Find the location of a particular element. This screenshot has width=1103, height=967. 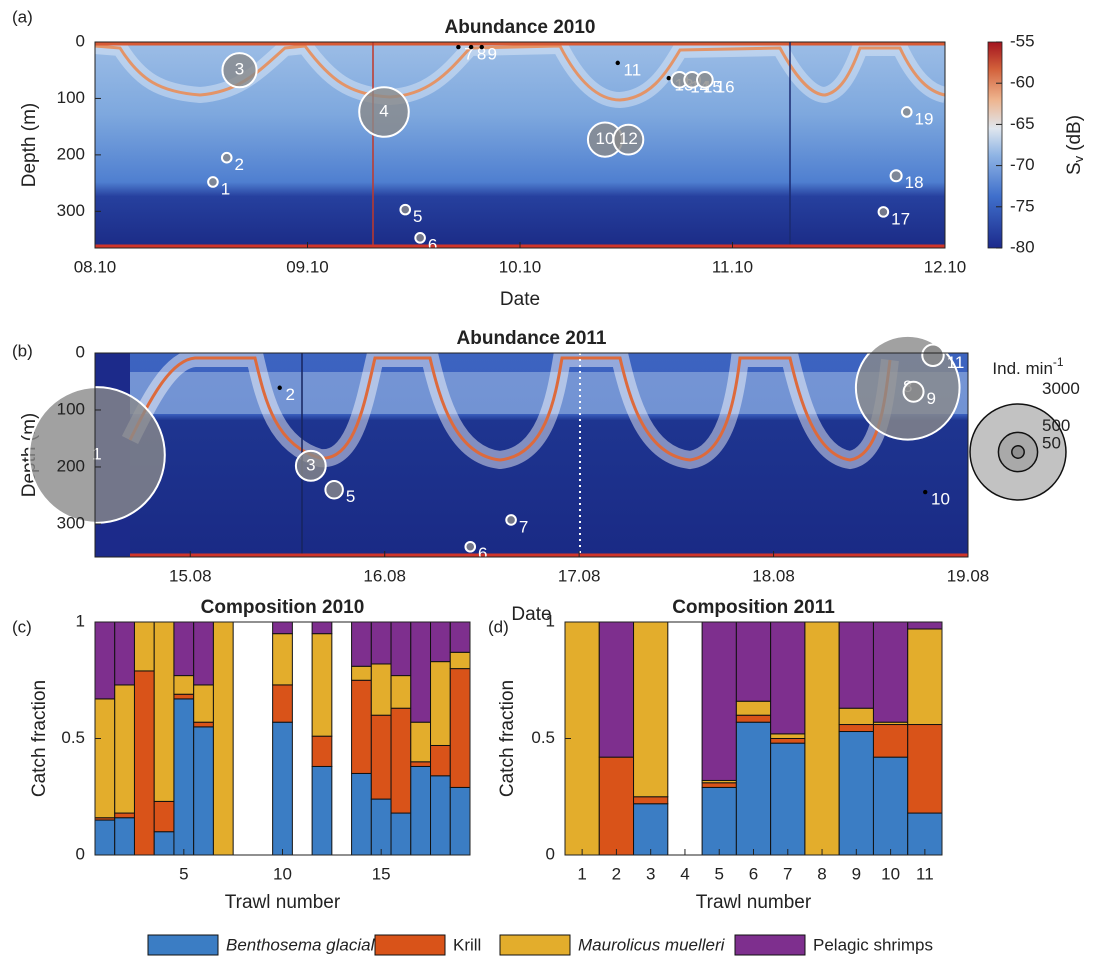

y-tick-label: 100 is located at coordinates (71, 97).